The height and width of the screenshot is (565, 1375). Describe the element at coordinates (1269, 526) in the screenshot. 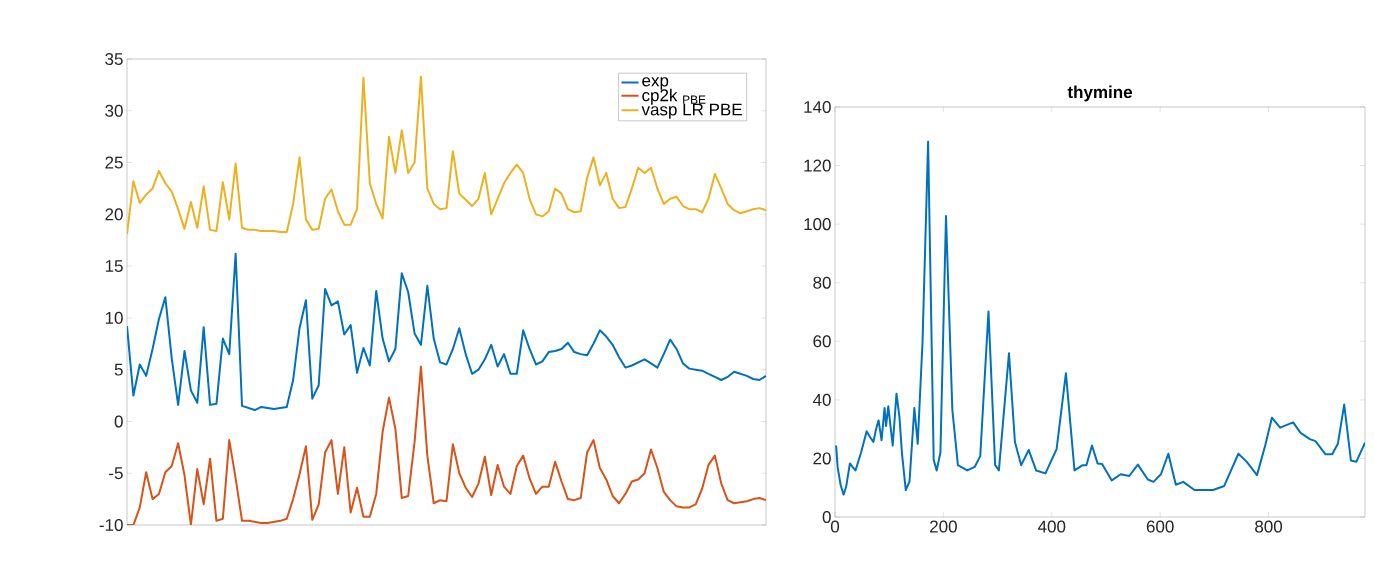

I see `x-tick-label: 800` at that location.